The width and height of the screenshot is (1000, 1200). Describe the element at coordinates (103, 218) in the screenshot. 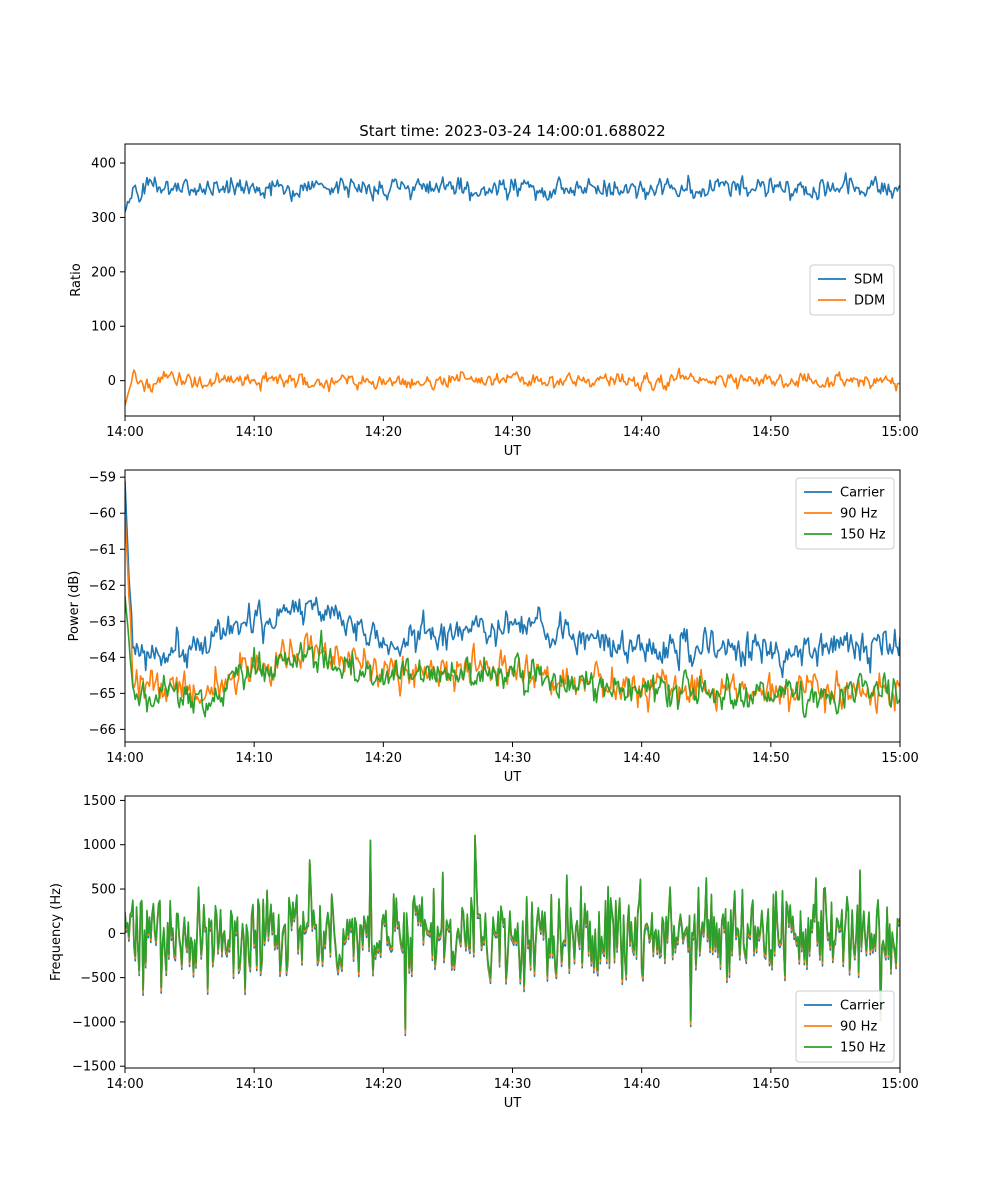

I see `y-tick-label: 300` at that location.